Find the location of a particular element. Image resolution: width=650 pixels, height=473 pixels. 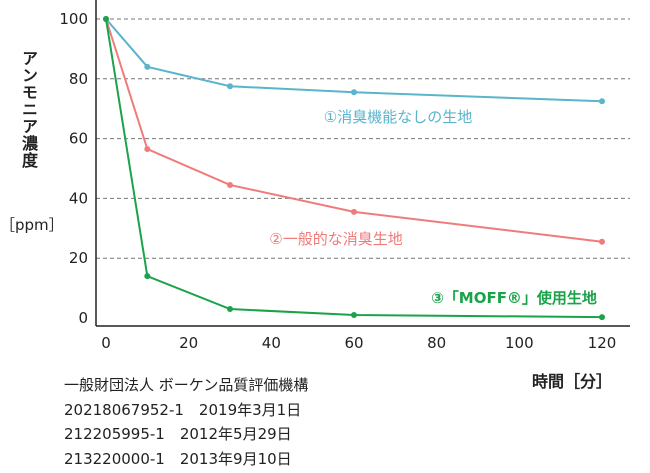

x-tick-label: 120 is located at coordinates (602, 343).